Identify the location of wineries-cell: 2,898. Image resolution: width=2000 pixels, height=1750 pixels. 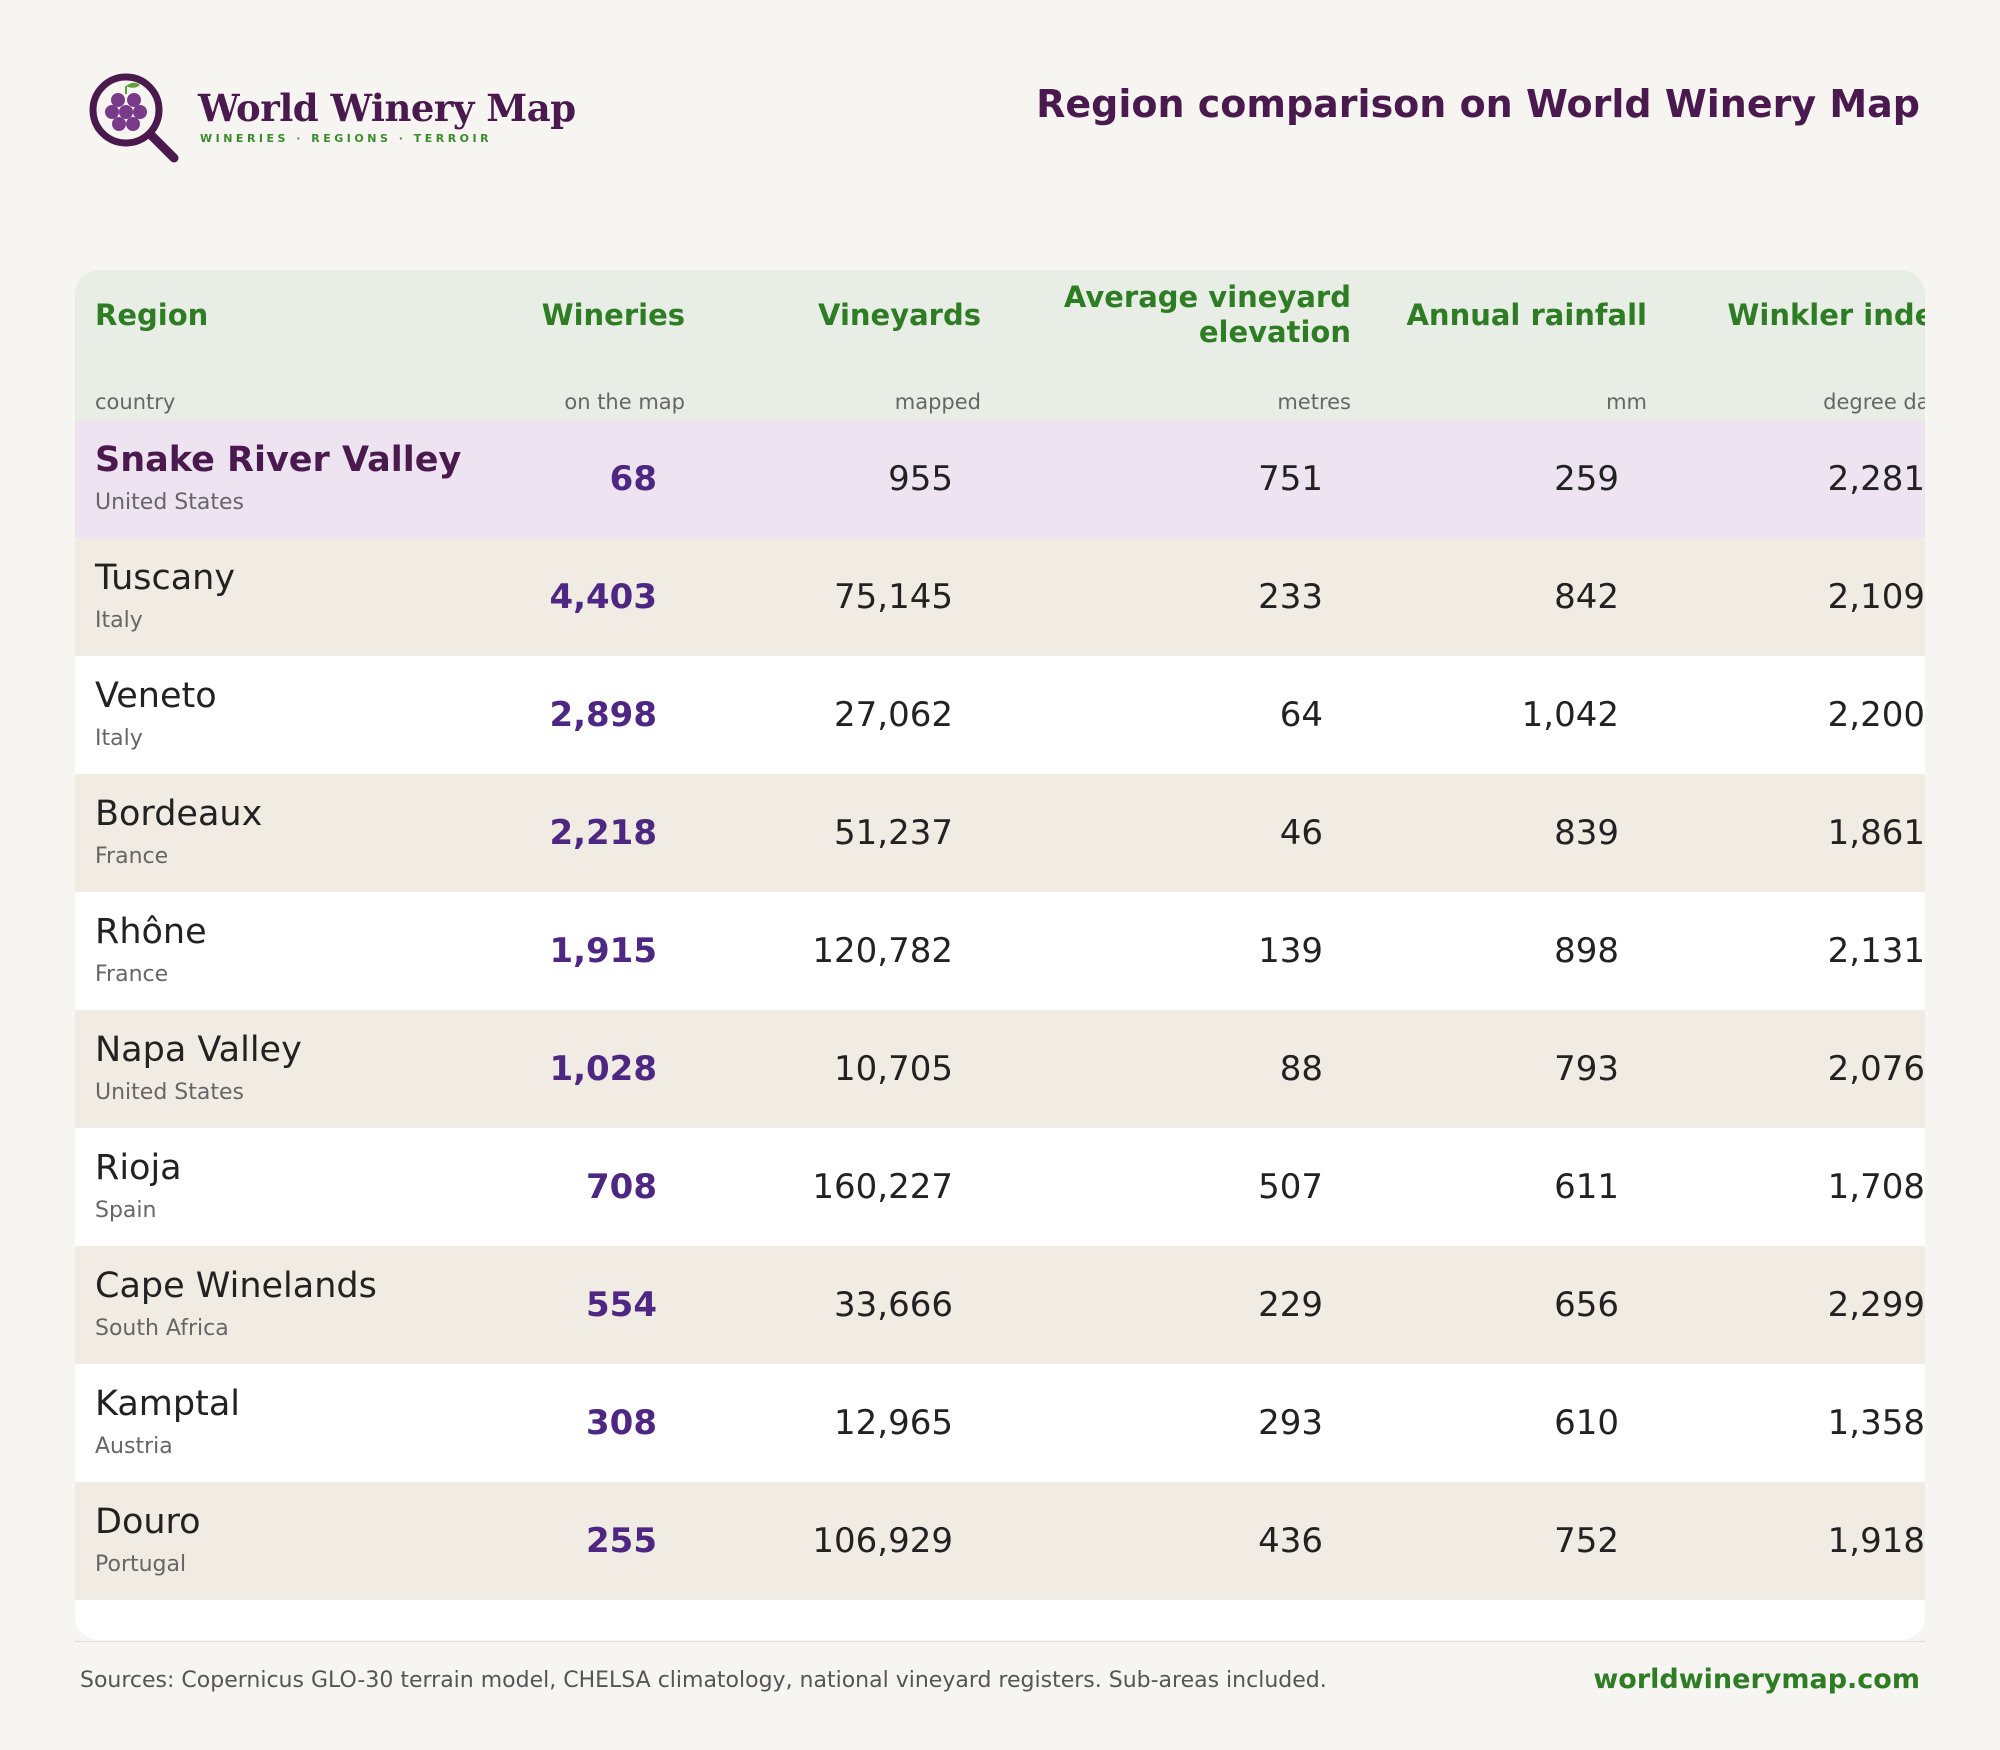
(603, 715).